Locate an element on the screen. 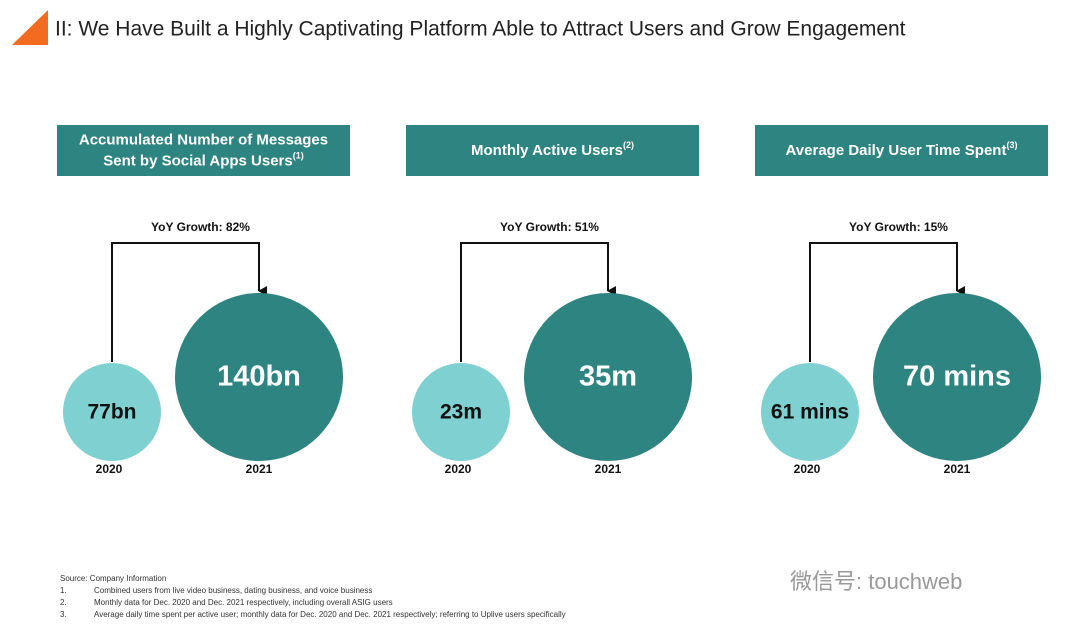 The height and width of the screenshot is (633, 1080). superscript: (1) is located at coordinates (298, 156).